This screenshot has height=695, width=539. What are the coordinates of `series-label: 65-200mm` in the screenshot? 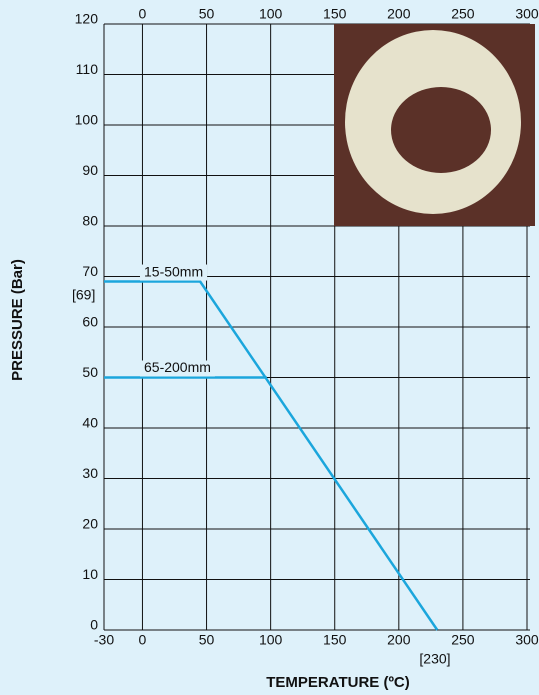 It's located at (177, 367).